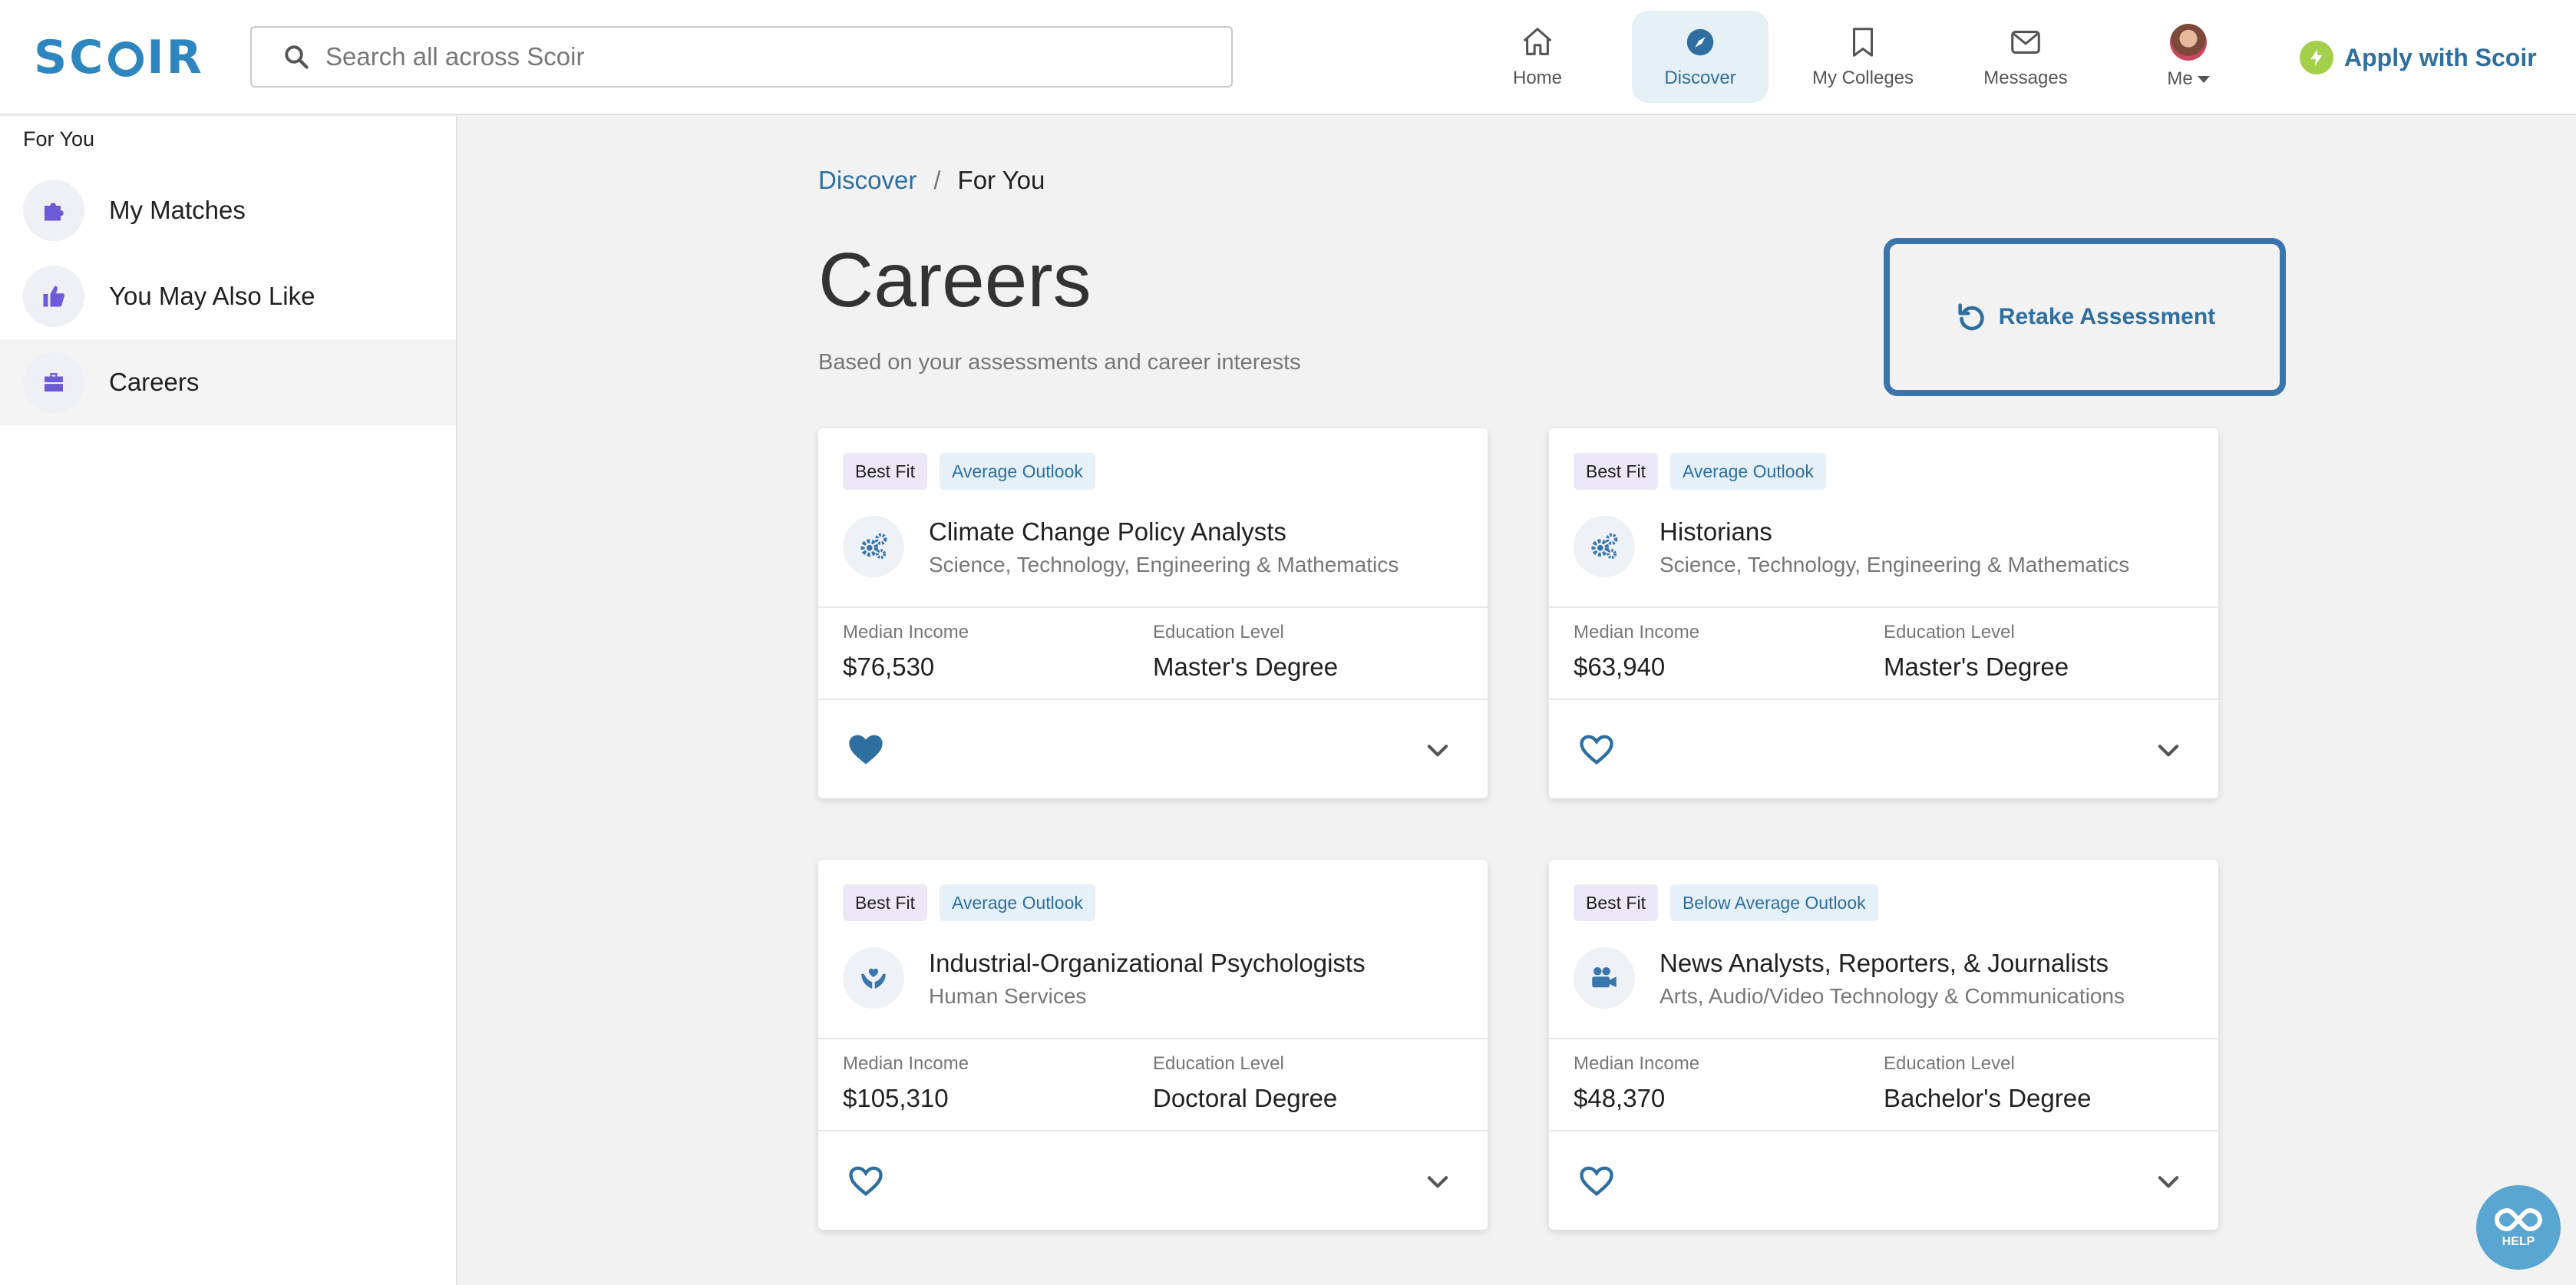  Describe the element at coordinates (212, 296) in the screenshot. I see `sidebar-item-label: You May Also Like` at that location.